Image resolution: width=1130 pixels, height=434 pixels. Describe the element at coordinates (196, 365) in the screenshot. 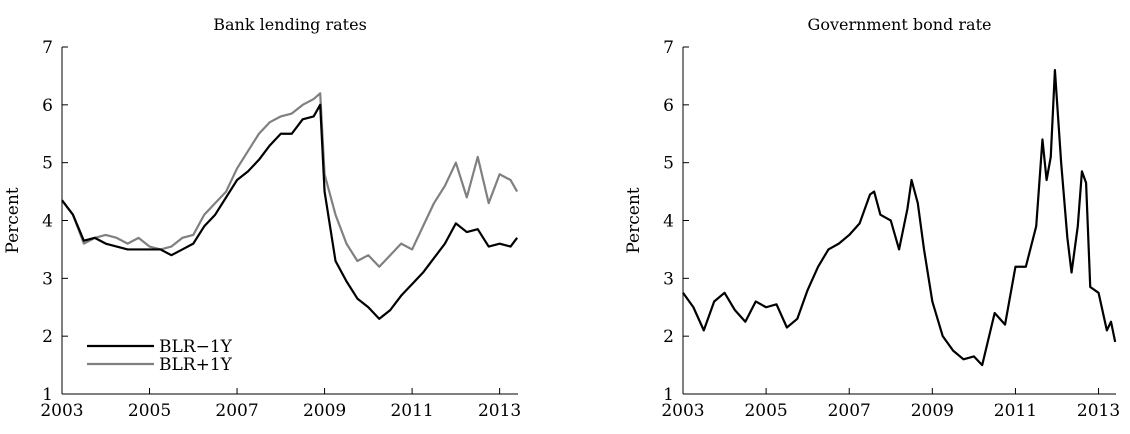

I see `legend-label: BLR+1Y` at that location.